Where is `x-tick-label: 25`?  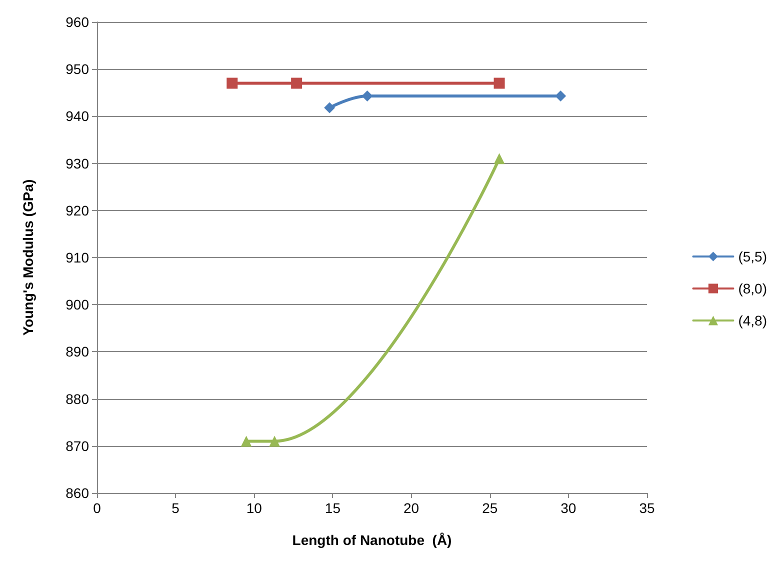
x-tick-label: 25 is located at coordinates (490, 508).